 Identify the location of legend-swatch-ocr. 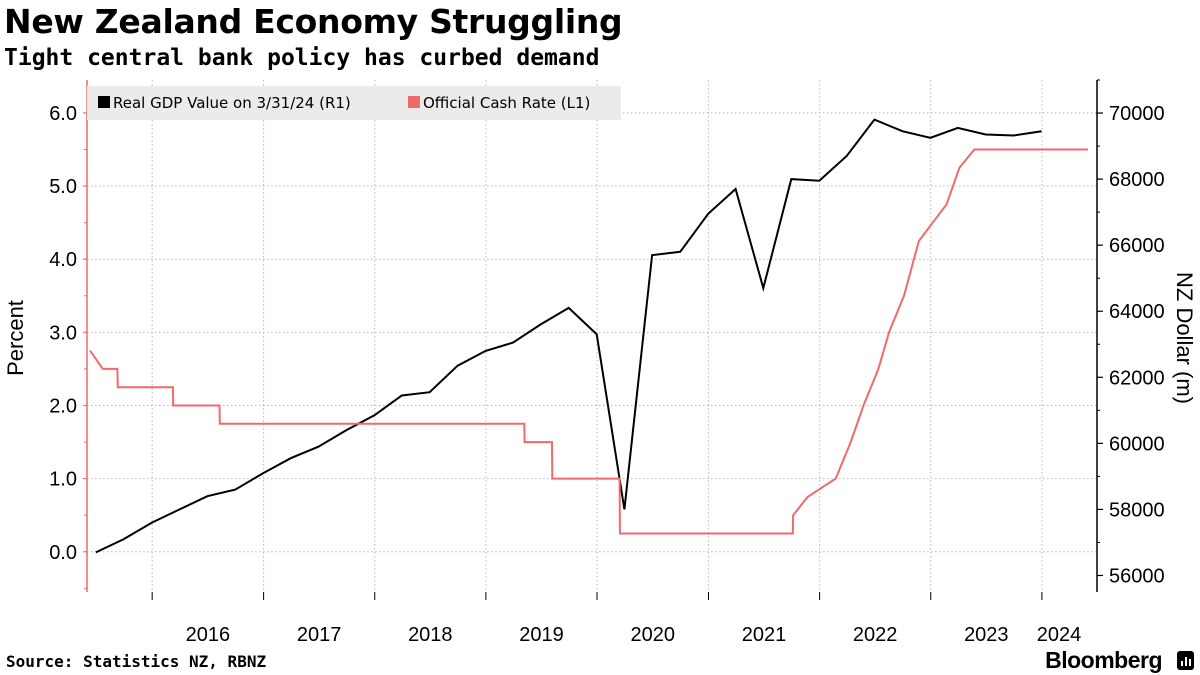
(414, 102).